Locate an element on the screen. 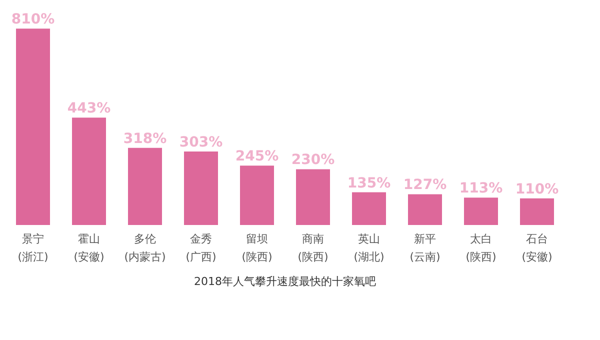  x-tick-label: 多伦 (内蒙古) is located at coordinates (145, 248).